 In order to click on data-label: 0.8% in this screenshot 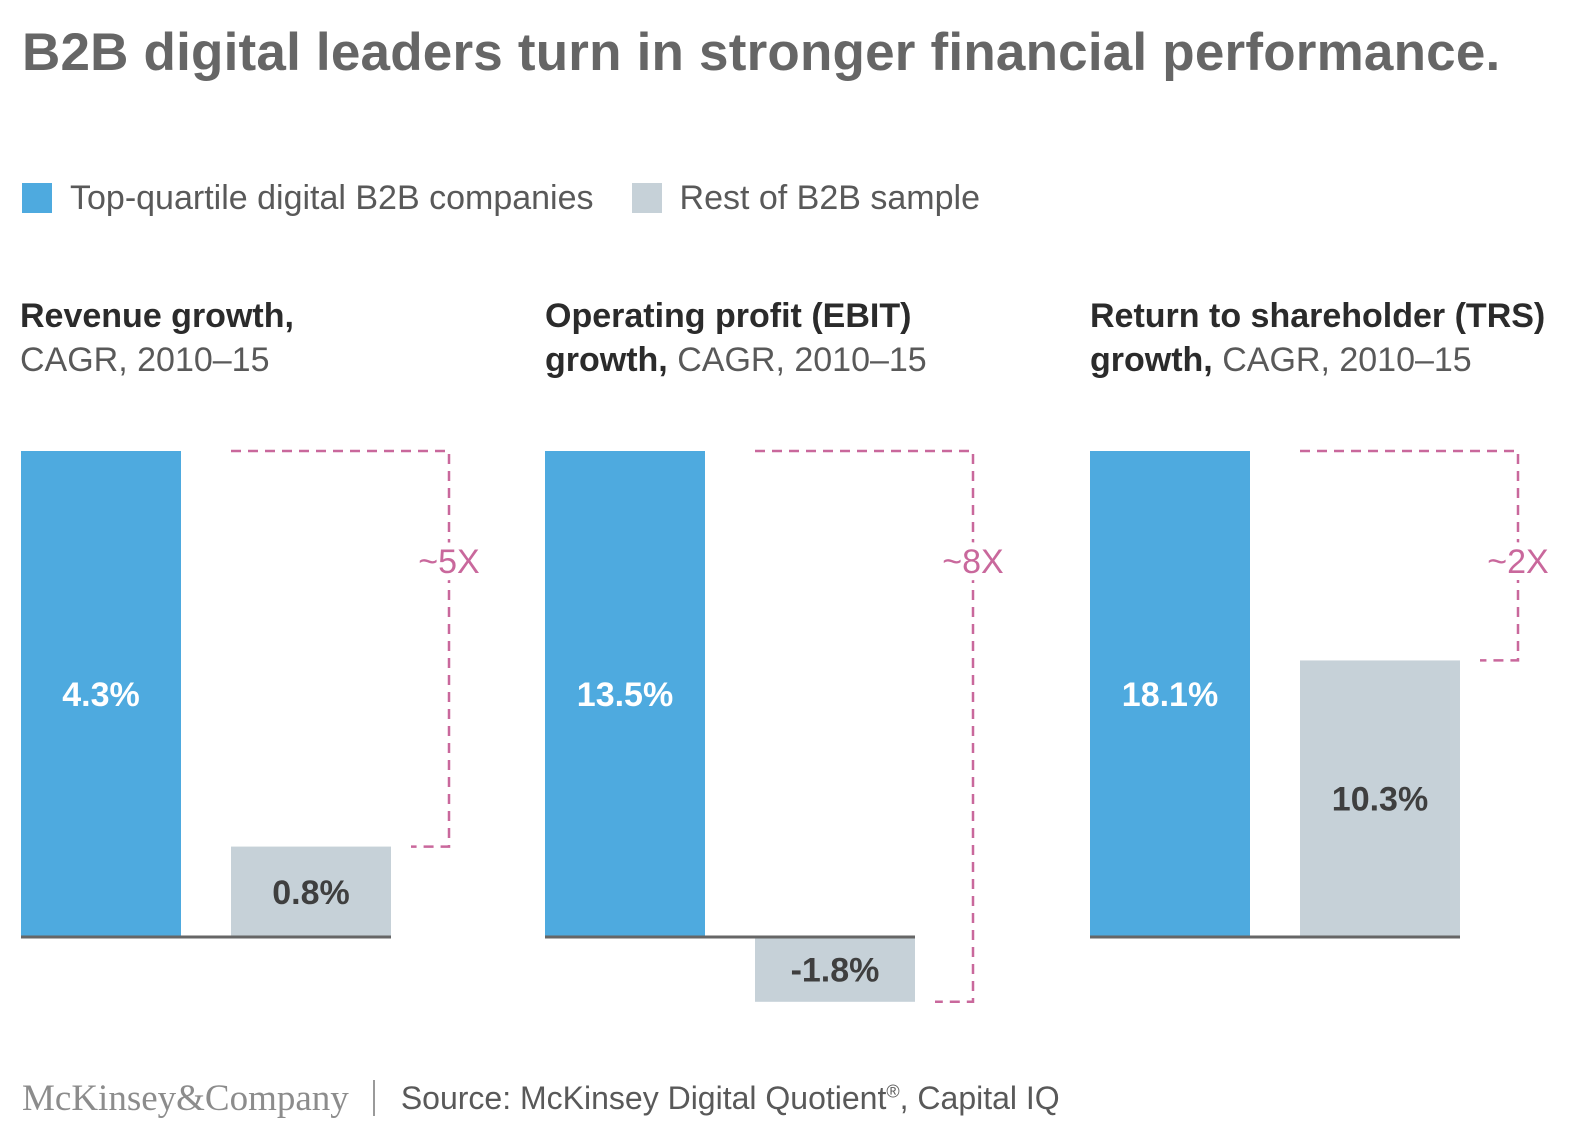, I will do `click(311, 893)`.